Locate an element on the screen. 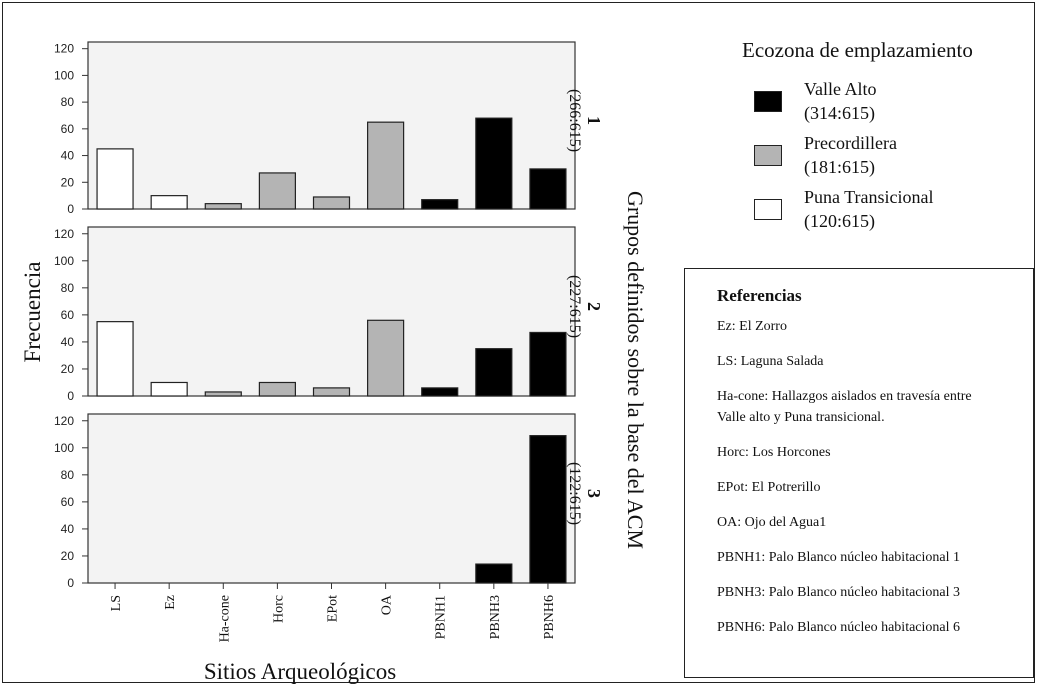 The height and width of the screenshot is (687, 1039). panel-group-label: 2 is located at coordinates (594, 306).